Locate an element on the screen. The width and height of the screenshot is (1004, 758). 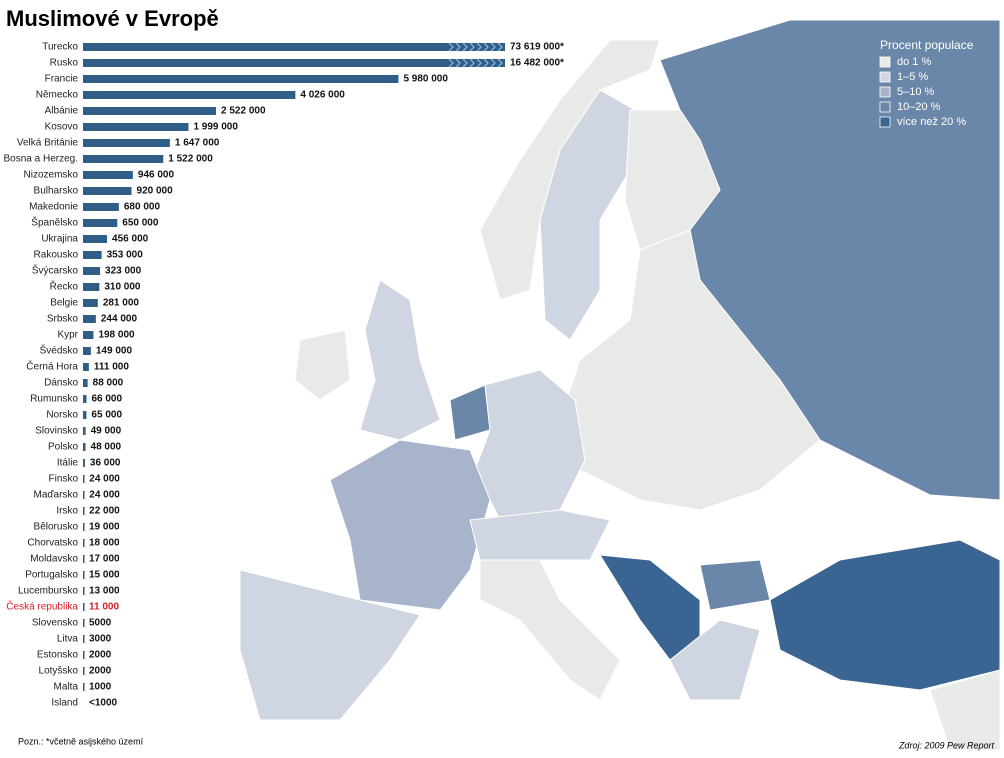
value-label: 5000 is located at coordinates (100, 623).